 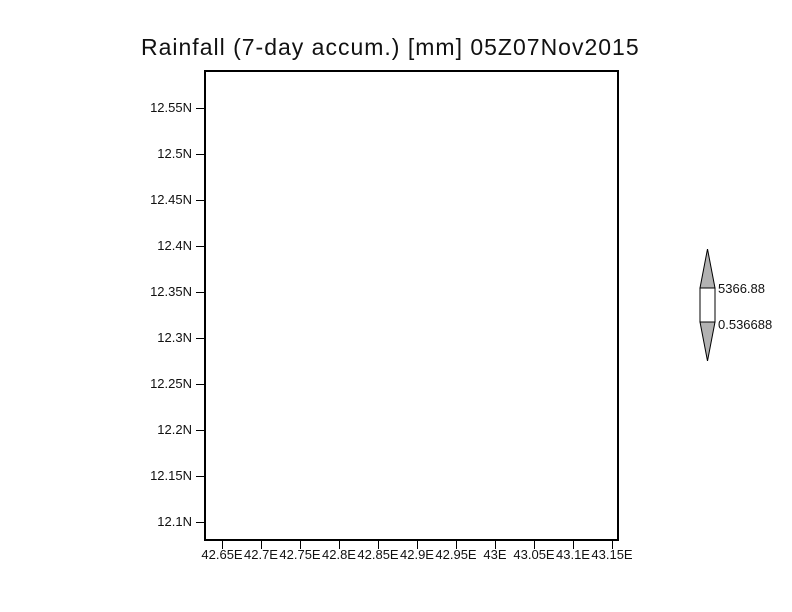 I want to click on y-axis-tick-label: 12.25N, so click(x=171, y=383).